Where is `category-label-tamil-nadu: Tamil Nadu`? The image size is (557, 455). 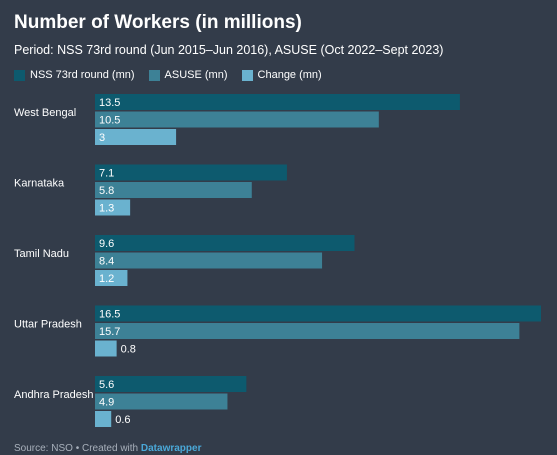
category-label-tamil-nadu: Tamil Nadu is located at coordinates (41, 254).